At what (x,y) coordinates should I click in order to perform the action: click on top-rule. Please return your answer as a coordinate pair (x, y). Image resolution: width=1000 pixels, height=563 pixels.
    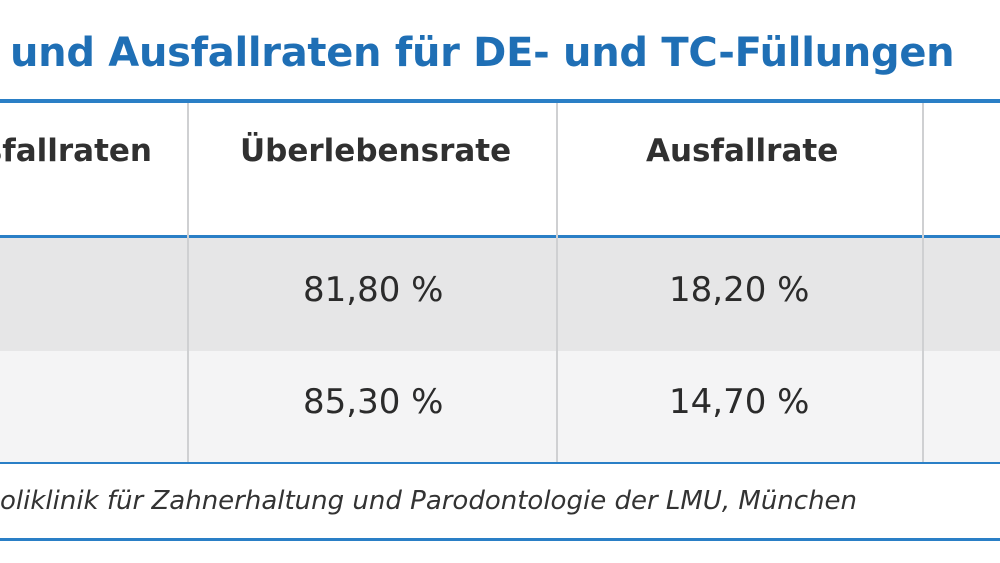
    Looking at the image, I should click on (500, 101).